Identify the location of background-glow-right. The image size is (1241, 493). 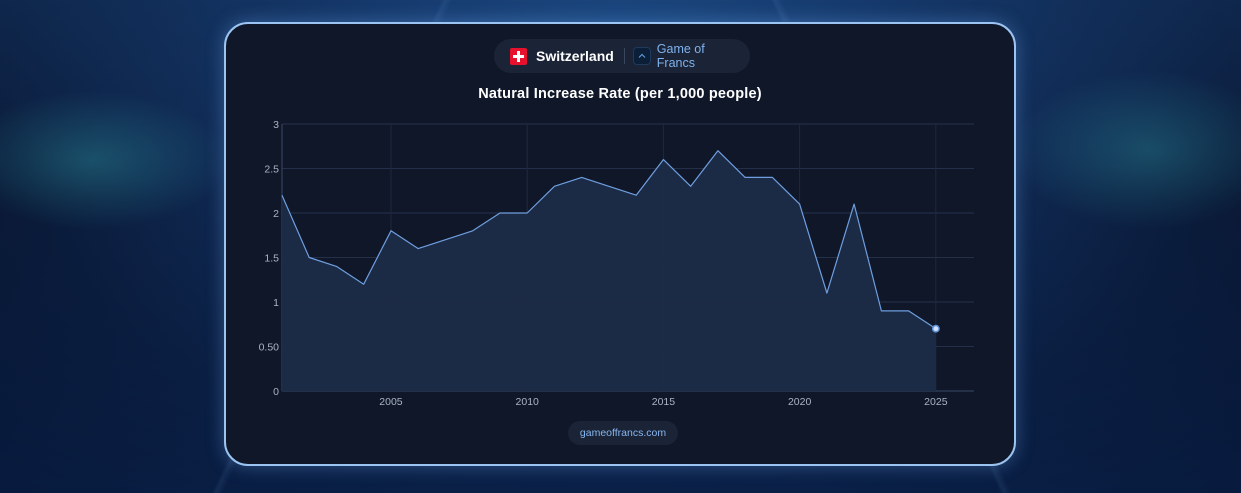
(1126, 150).